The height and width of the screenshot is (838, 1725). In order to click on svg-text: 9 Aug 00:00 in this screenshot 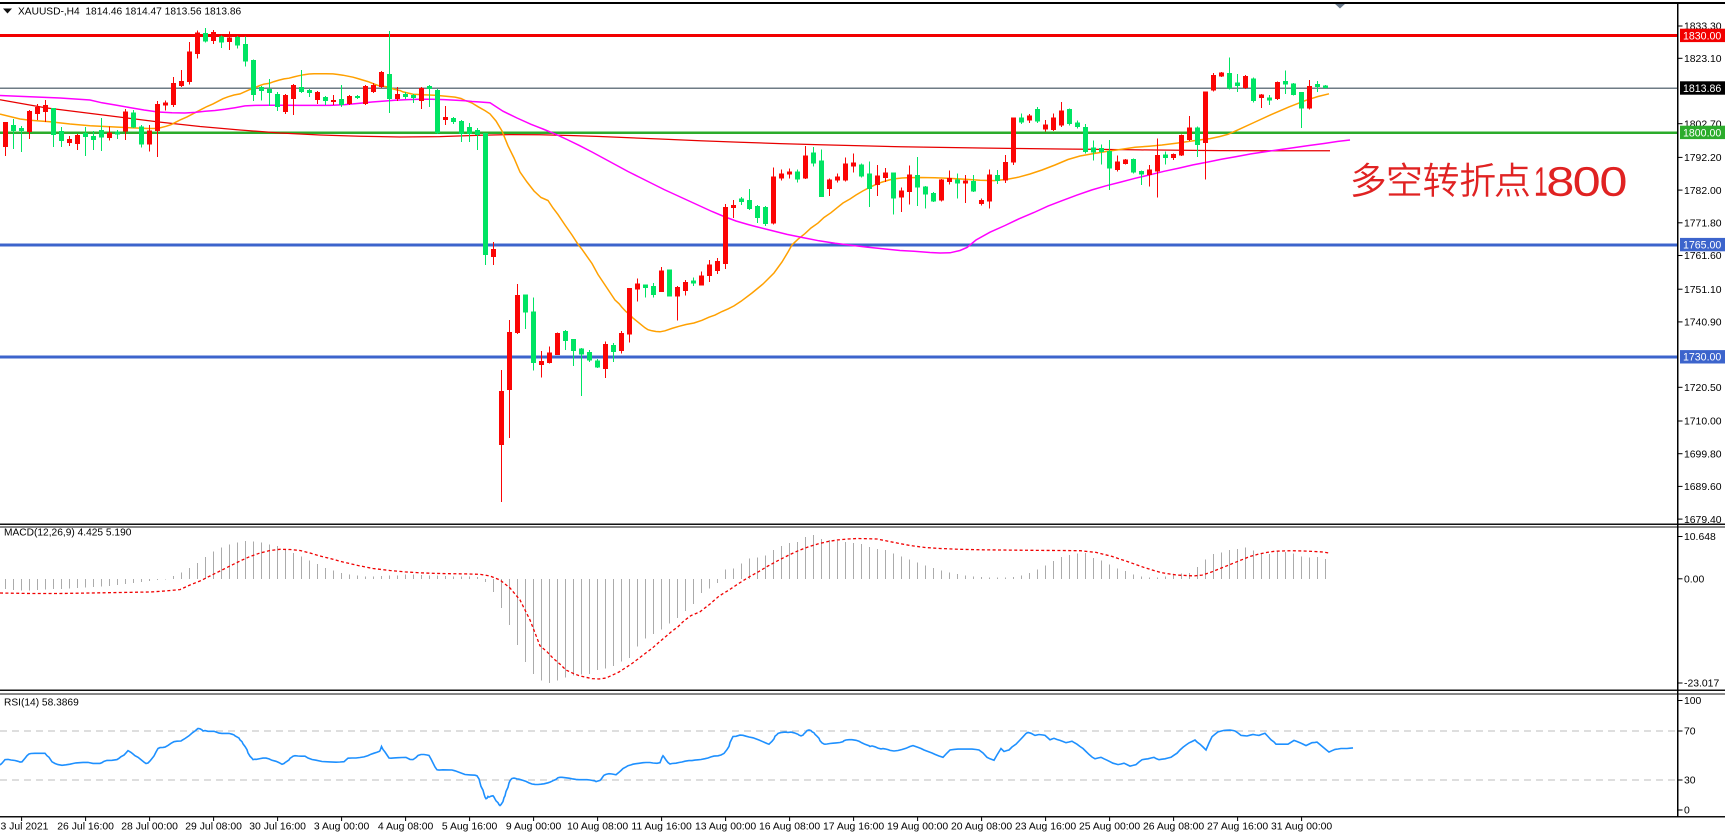, I will do `click(534, 827)`.